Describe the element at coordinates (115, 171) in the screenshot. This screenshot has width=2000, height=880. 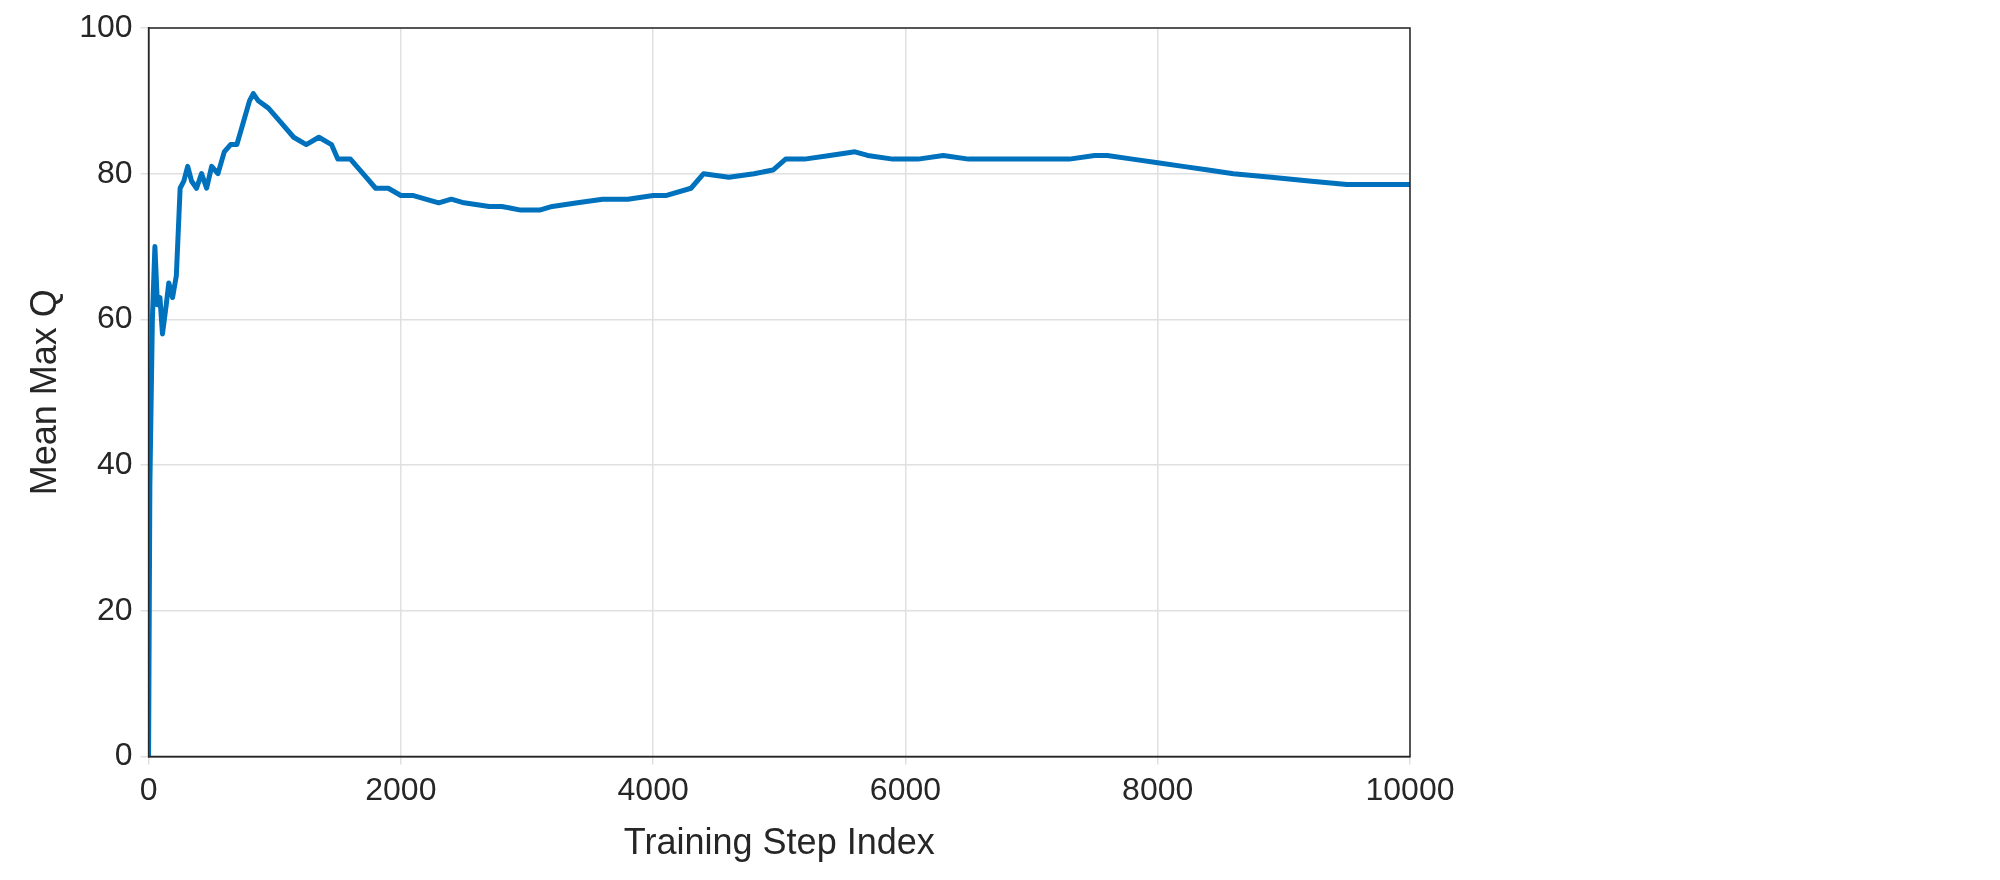
I see `y-tick-label: 80` at that location.